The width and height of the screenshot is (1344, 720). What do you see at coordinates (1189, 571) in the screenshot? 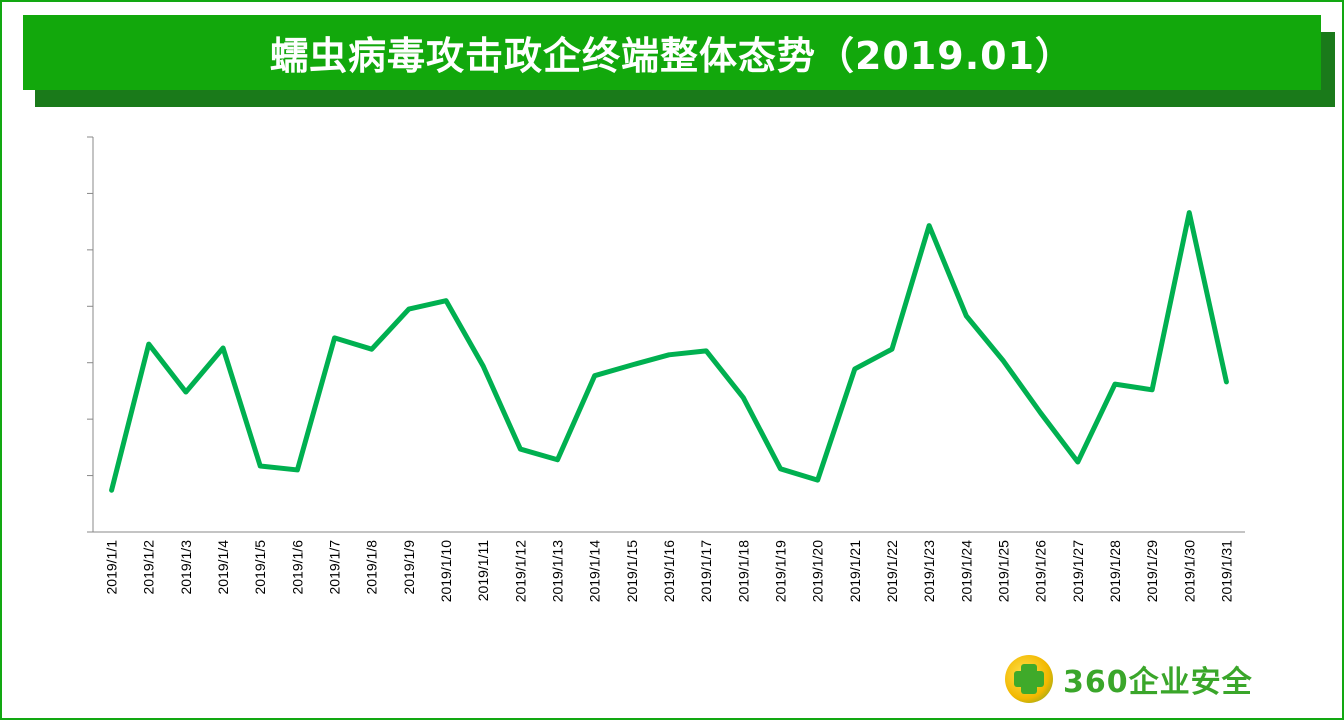
I see `x-tick-label: 2019/1/30` at bounding box center [1189, 571].